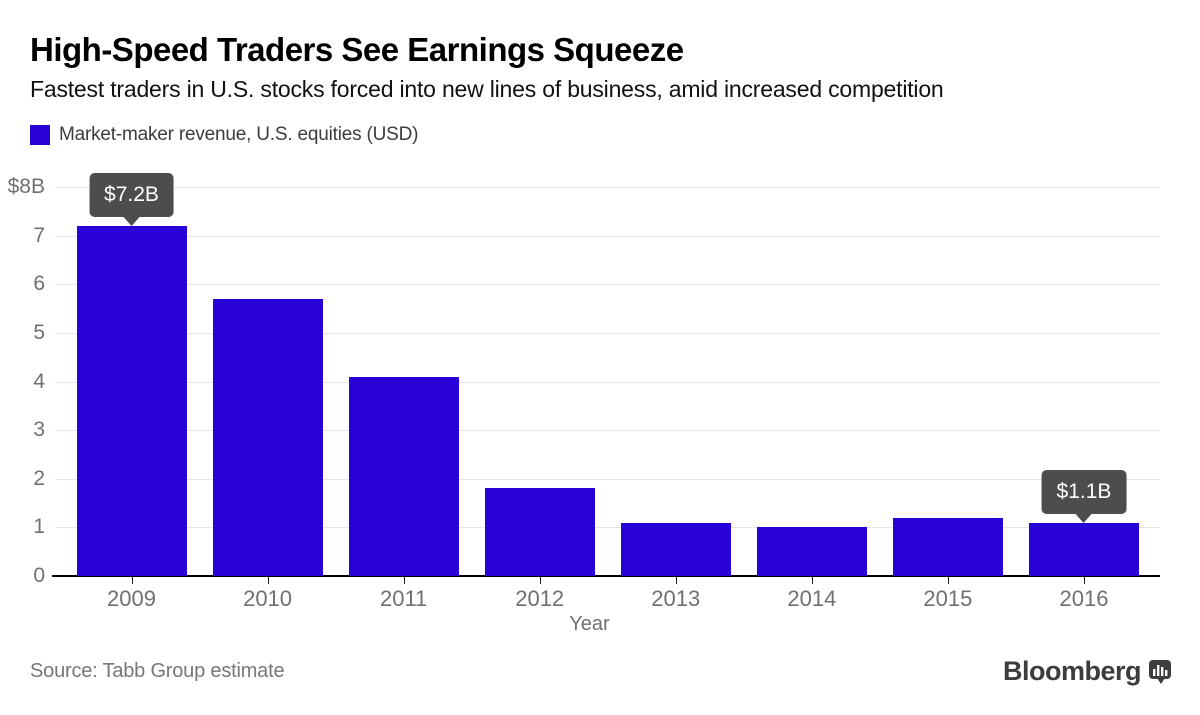  What do you see at coordinates (540, 580) in the screenshot?
I see `x-axis-tick-2012` at bounding box center [540, 580].